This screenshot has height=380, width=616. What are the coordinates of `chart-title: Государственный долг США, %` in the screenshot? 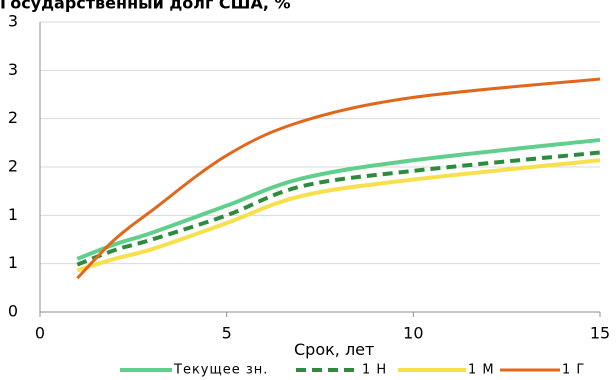 It's located at (145, 6).